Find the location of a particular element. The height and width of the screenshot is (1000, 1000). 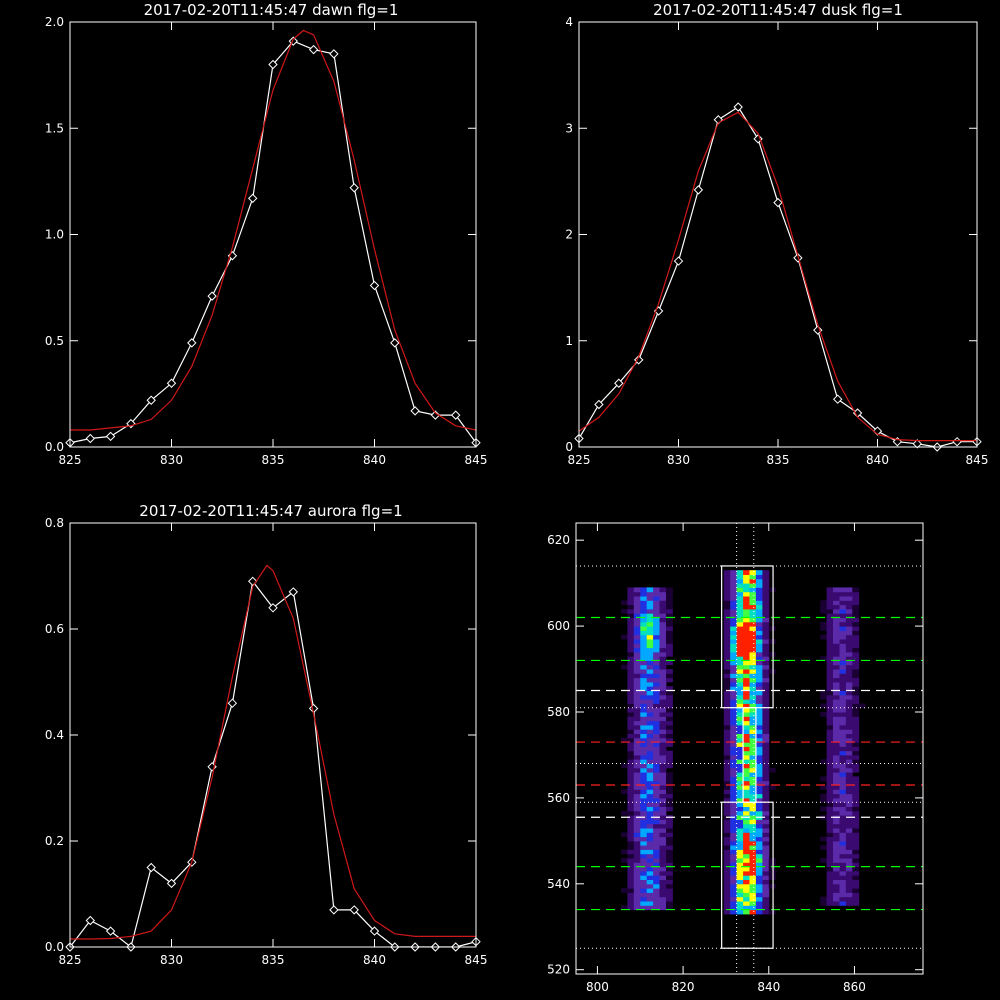

data-point-diamond is located at coordinates (837, 399).